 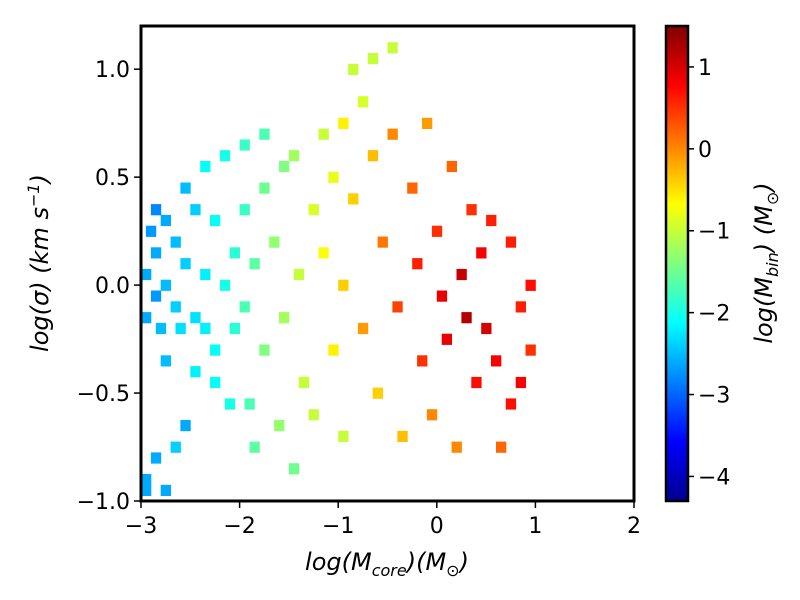 What do you see at coordinates (383, 520) in the screenshot?
I see `x-axis-ticks: −3 −2 −1 0 1 2` at bounding box center [383, 520].